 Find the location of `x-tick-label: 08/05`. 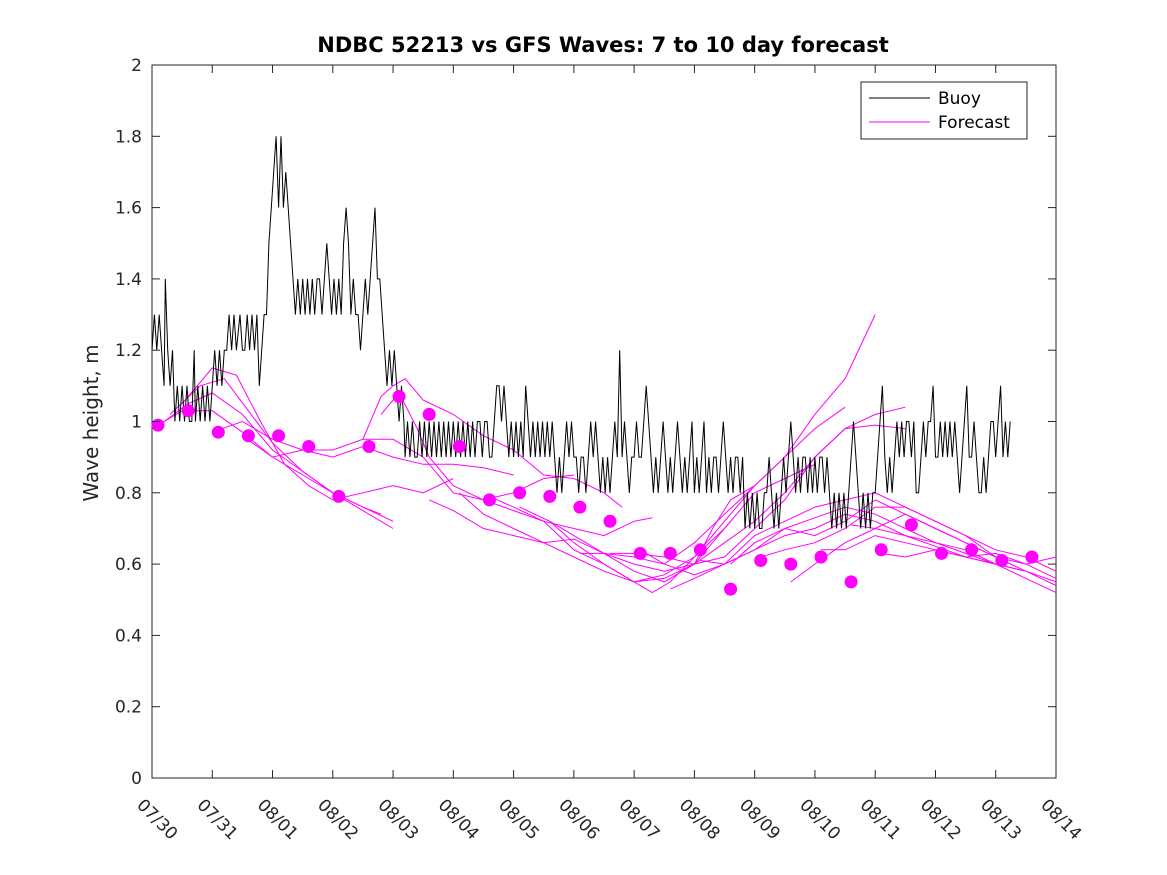

x-tick-label: 08/05 is located at coordinates (518, 819).